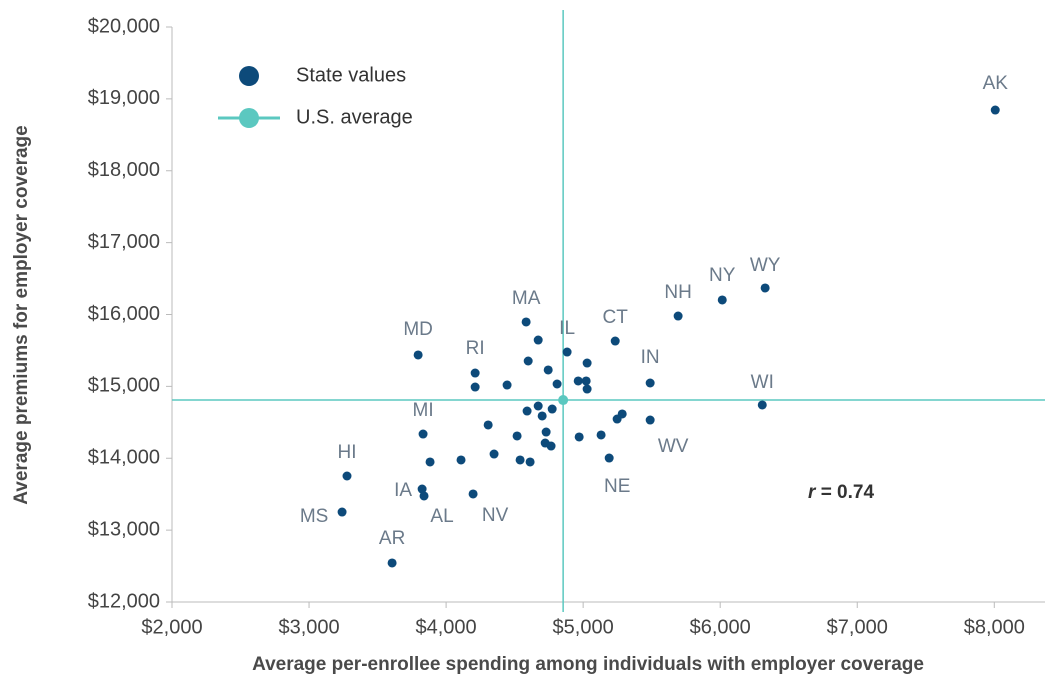  Describe the element at coordinates (677, 292) in the screenshot. I see `state-label: NH` at that location.